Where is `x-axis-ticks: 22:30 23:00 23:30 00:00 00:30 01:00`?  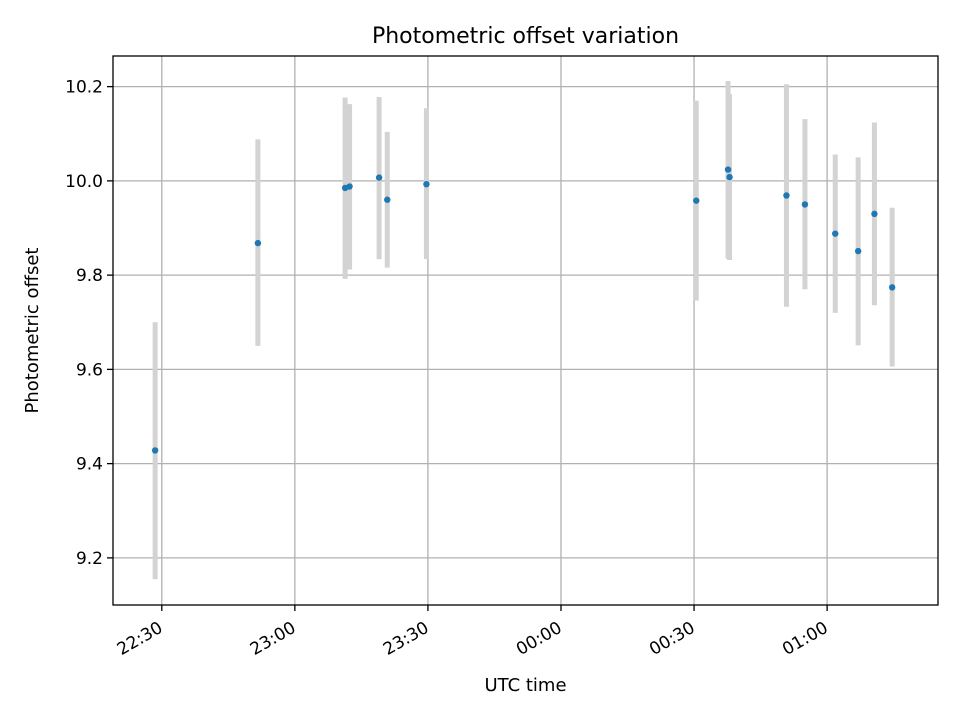 x-axis-ticks: 22:30 23:00 23:30 00:00 00:30 01:00 is located at coordinates (473, 632).